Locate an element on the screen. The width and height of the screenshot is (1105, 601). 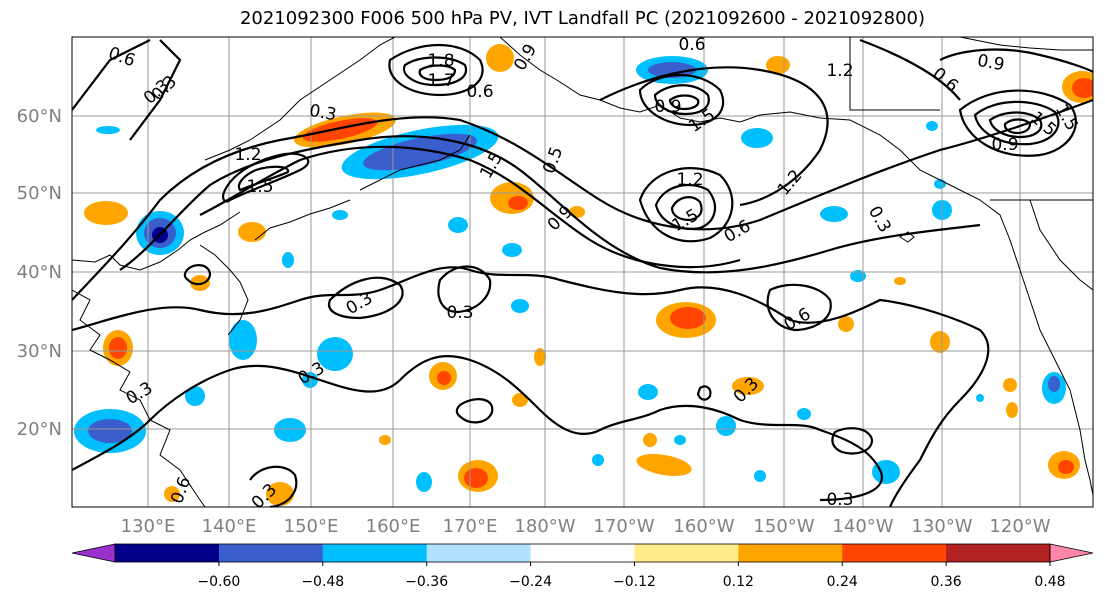
longitude-tick-label: 180°W is located at coordinates (544, 526).